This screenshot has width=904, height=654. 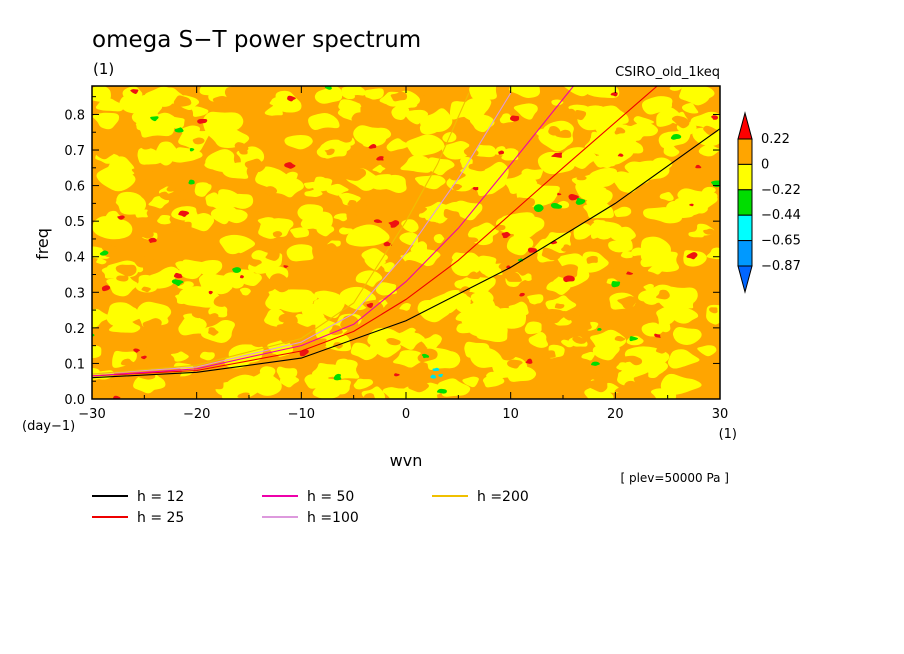 I want to click on legend: h = 12 h = 25 h = 50 h =100 h =200, so click(x=310, y=507).